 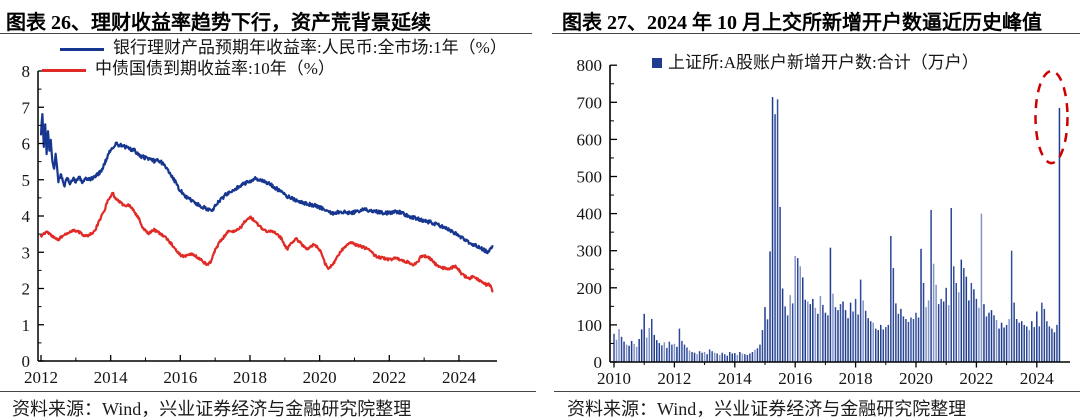 What do you see at coordinates (590, 177) in the screenshot?
I see `y-tick-label: 500` at bounding box center [590, 177].